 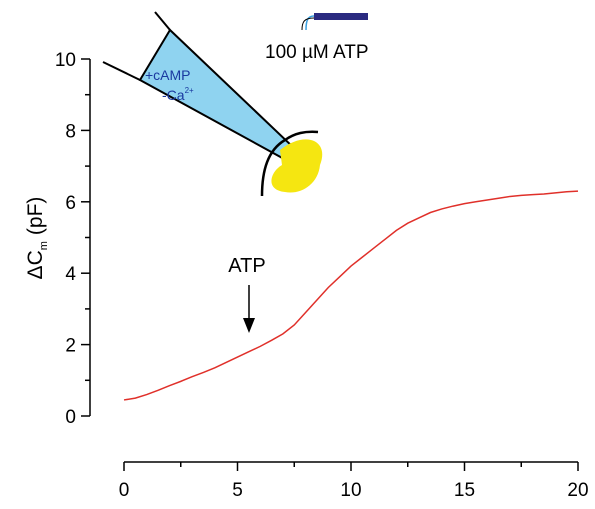 What do you see at coordinates (35, 264) in the screenshot?
I see `y-axis-label: ΔC` at bounding box center [35, 264].